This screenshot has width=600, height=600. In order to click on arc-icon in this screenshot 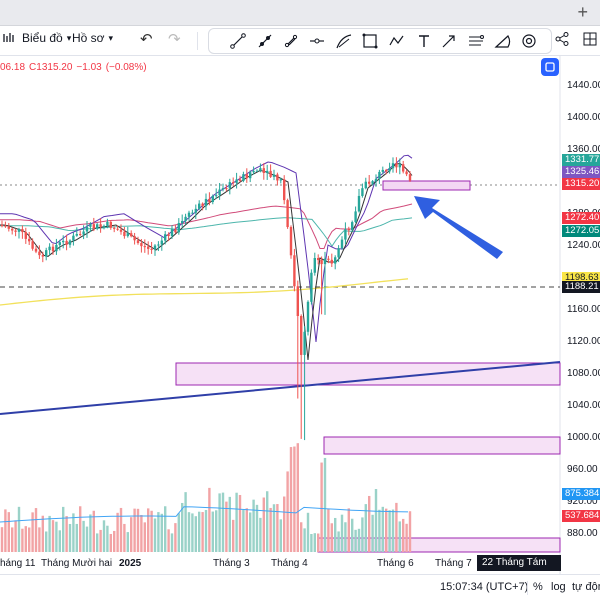, I will do `click(344, 41)`.